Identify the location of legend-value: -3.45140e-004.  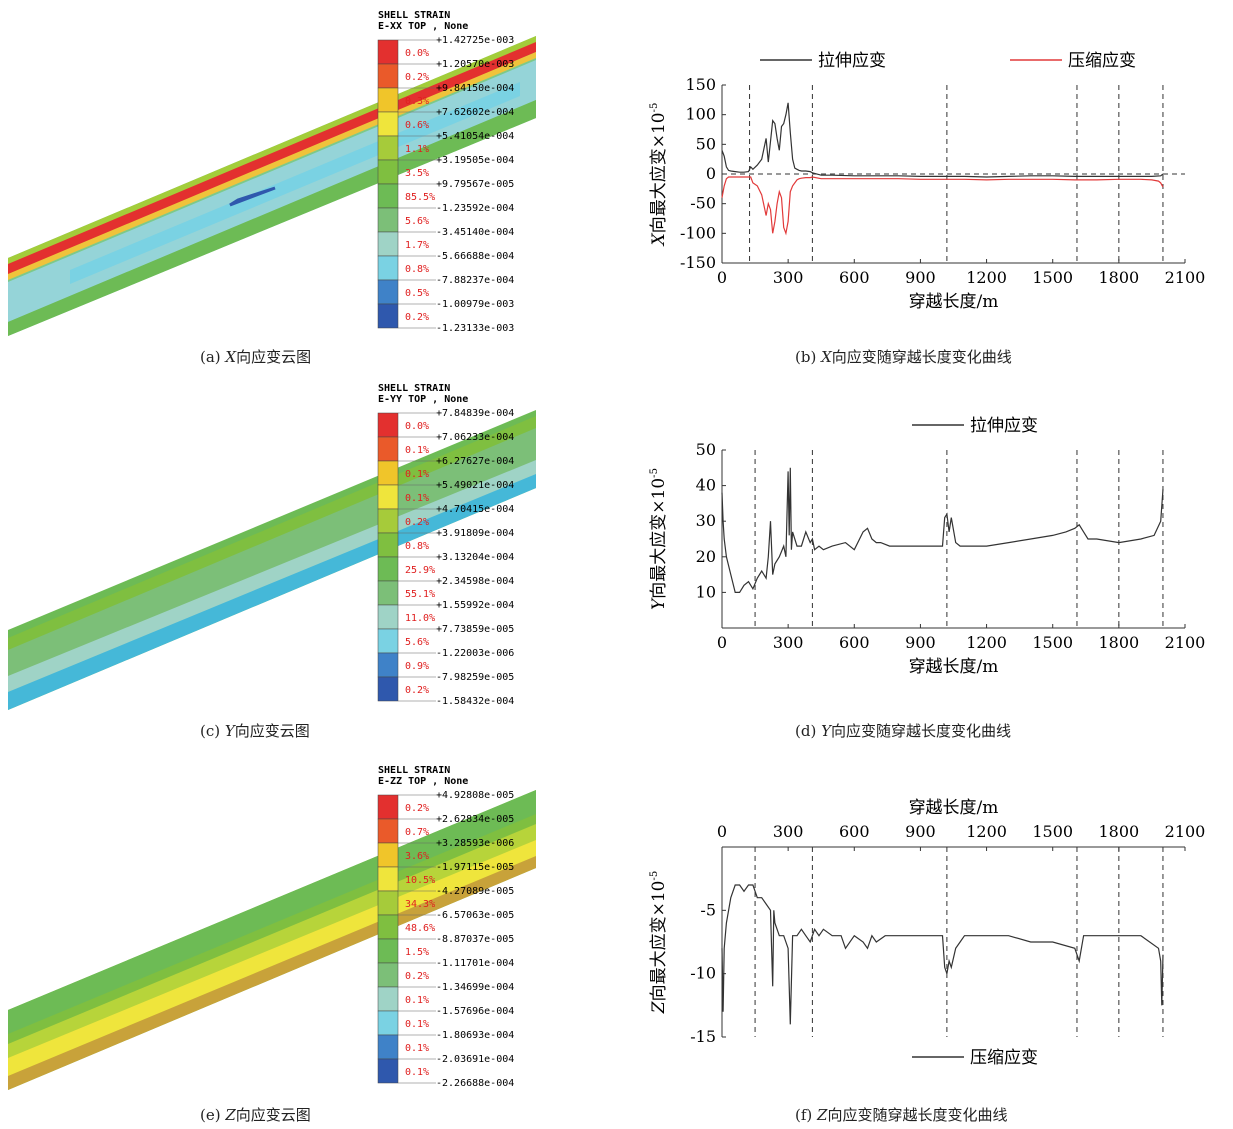
(475, 232).